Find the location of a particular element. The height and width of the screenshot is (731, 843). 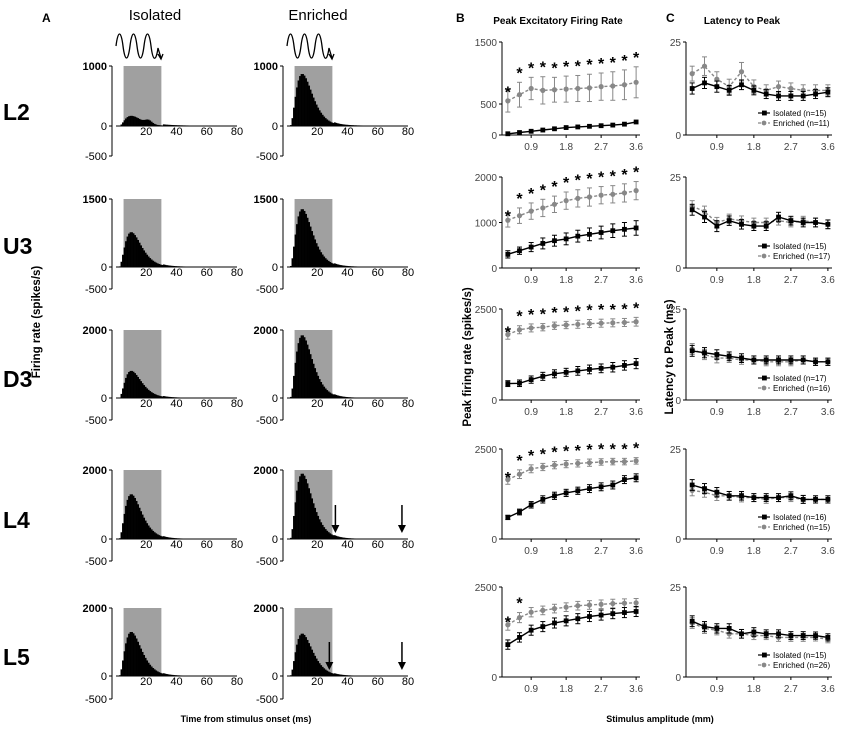

hist-x-tick-label: 60 is located at coordinates (378, 682).